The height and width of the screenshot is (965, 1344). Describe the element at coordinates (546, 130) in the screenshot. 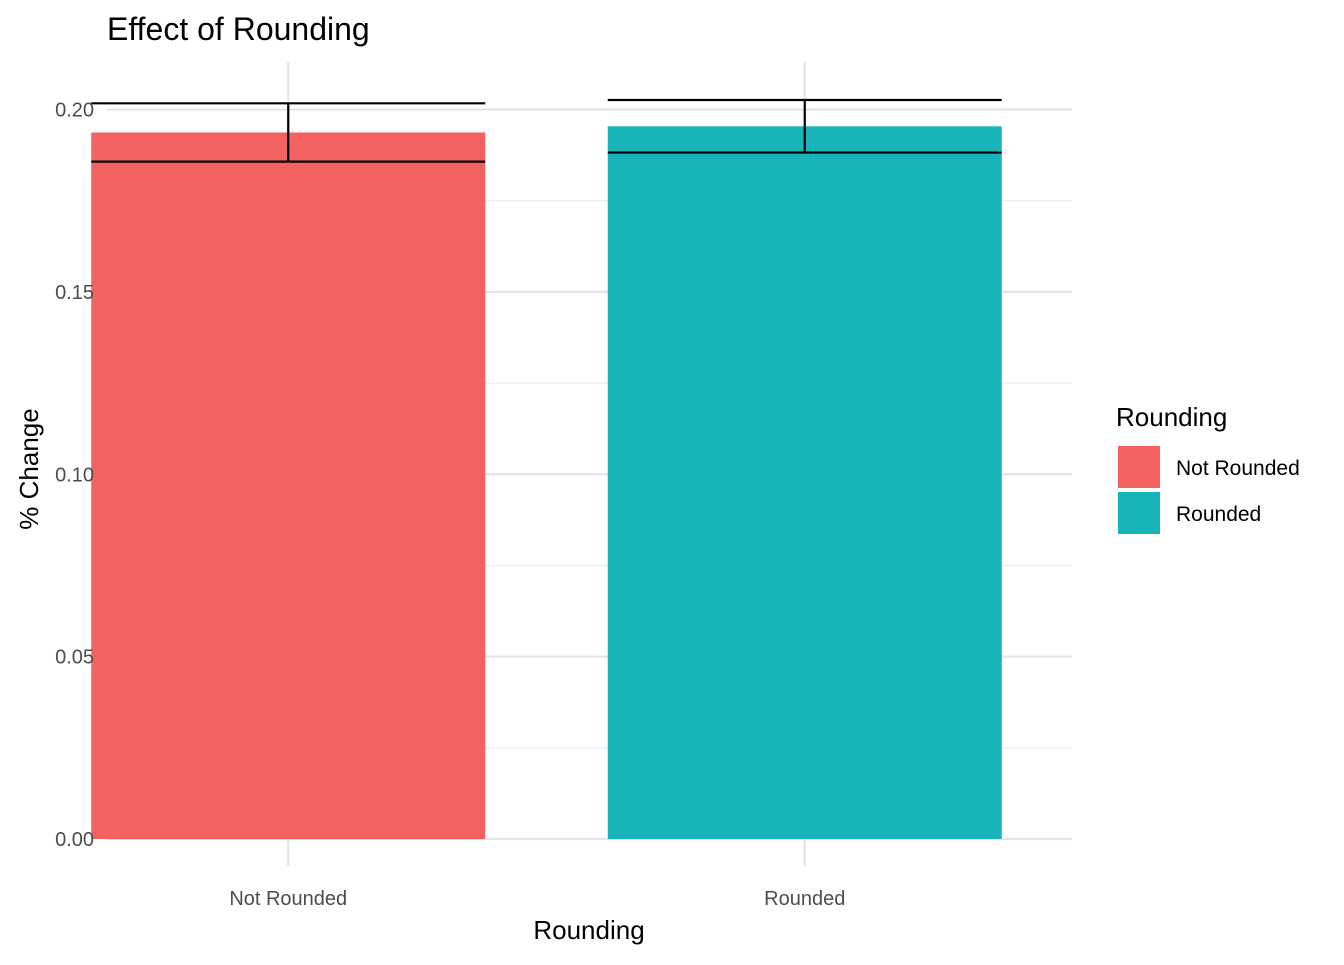

I see `error-bars` at that location.